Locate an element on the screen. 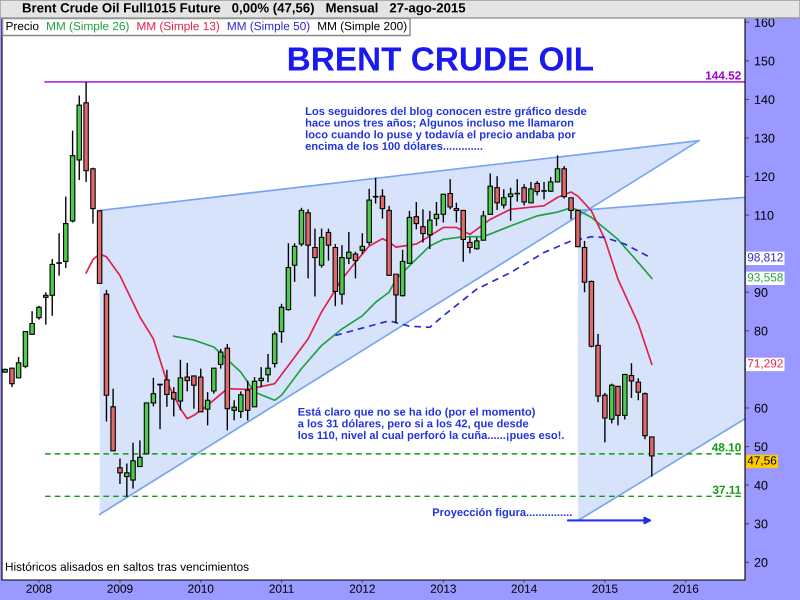 The image size is (800, 600). x-tick-label: 2016 is located at coordinates (685, 588).